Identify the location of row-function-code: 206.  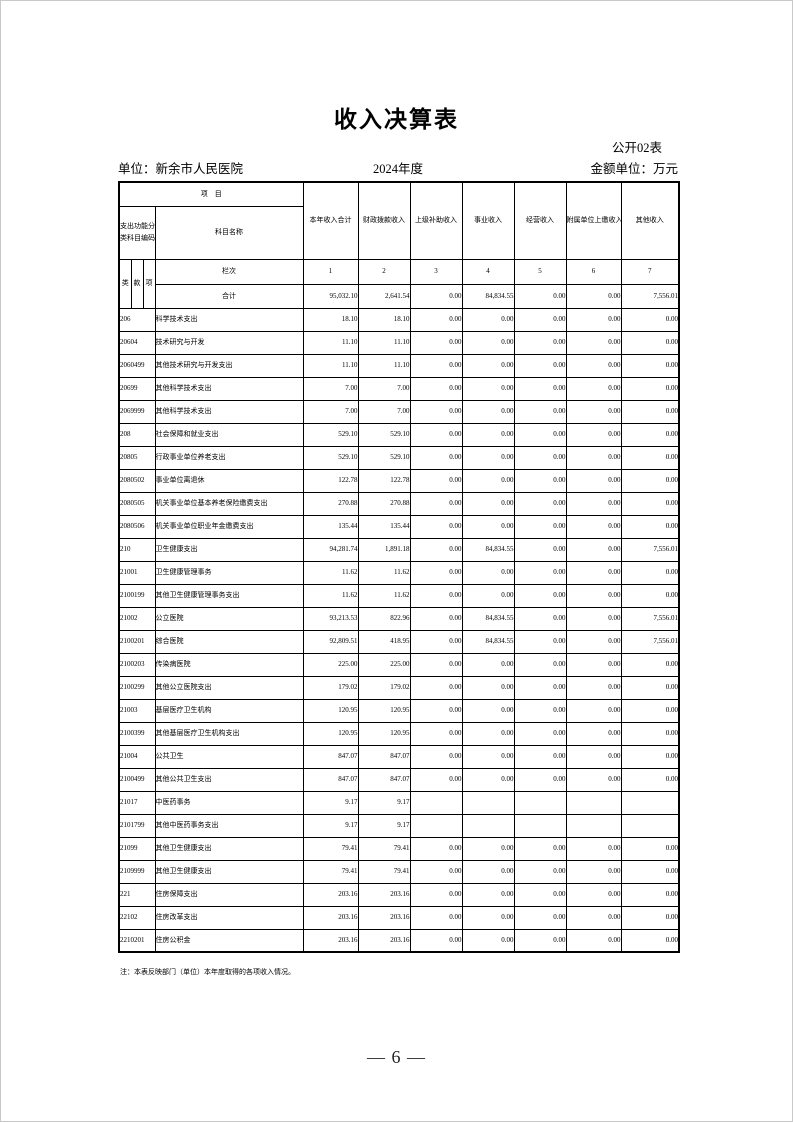
(137, 319).